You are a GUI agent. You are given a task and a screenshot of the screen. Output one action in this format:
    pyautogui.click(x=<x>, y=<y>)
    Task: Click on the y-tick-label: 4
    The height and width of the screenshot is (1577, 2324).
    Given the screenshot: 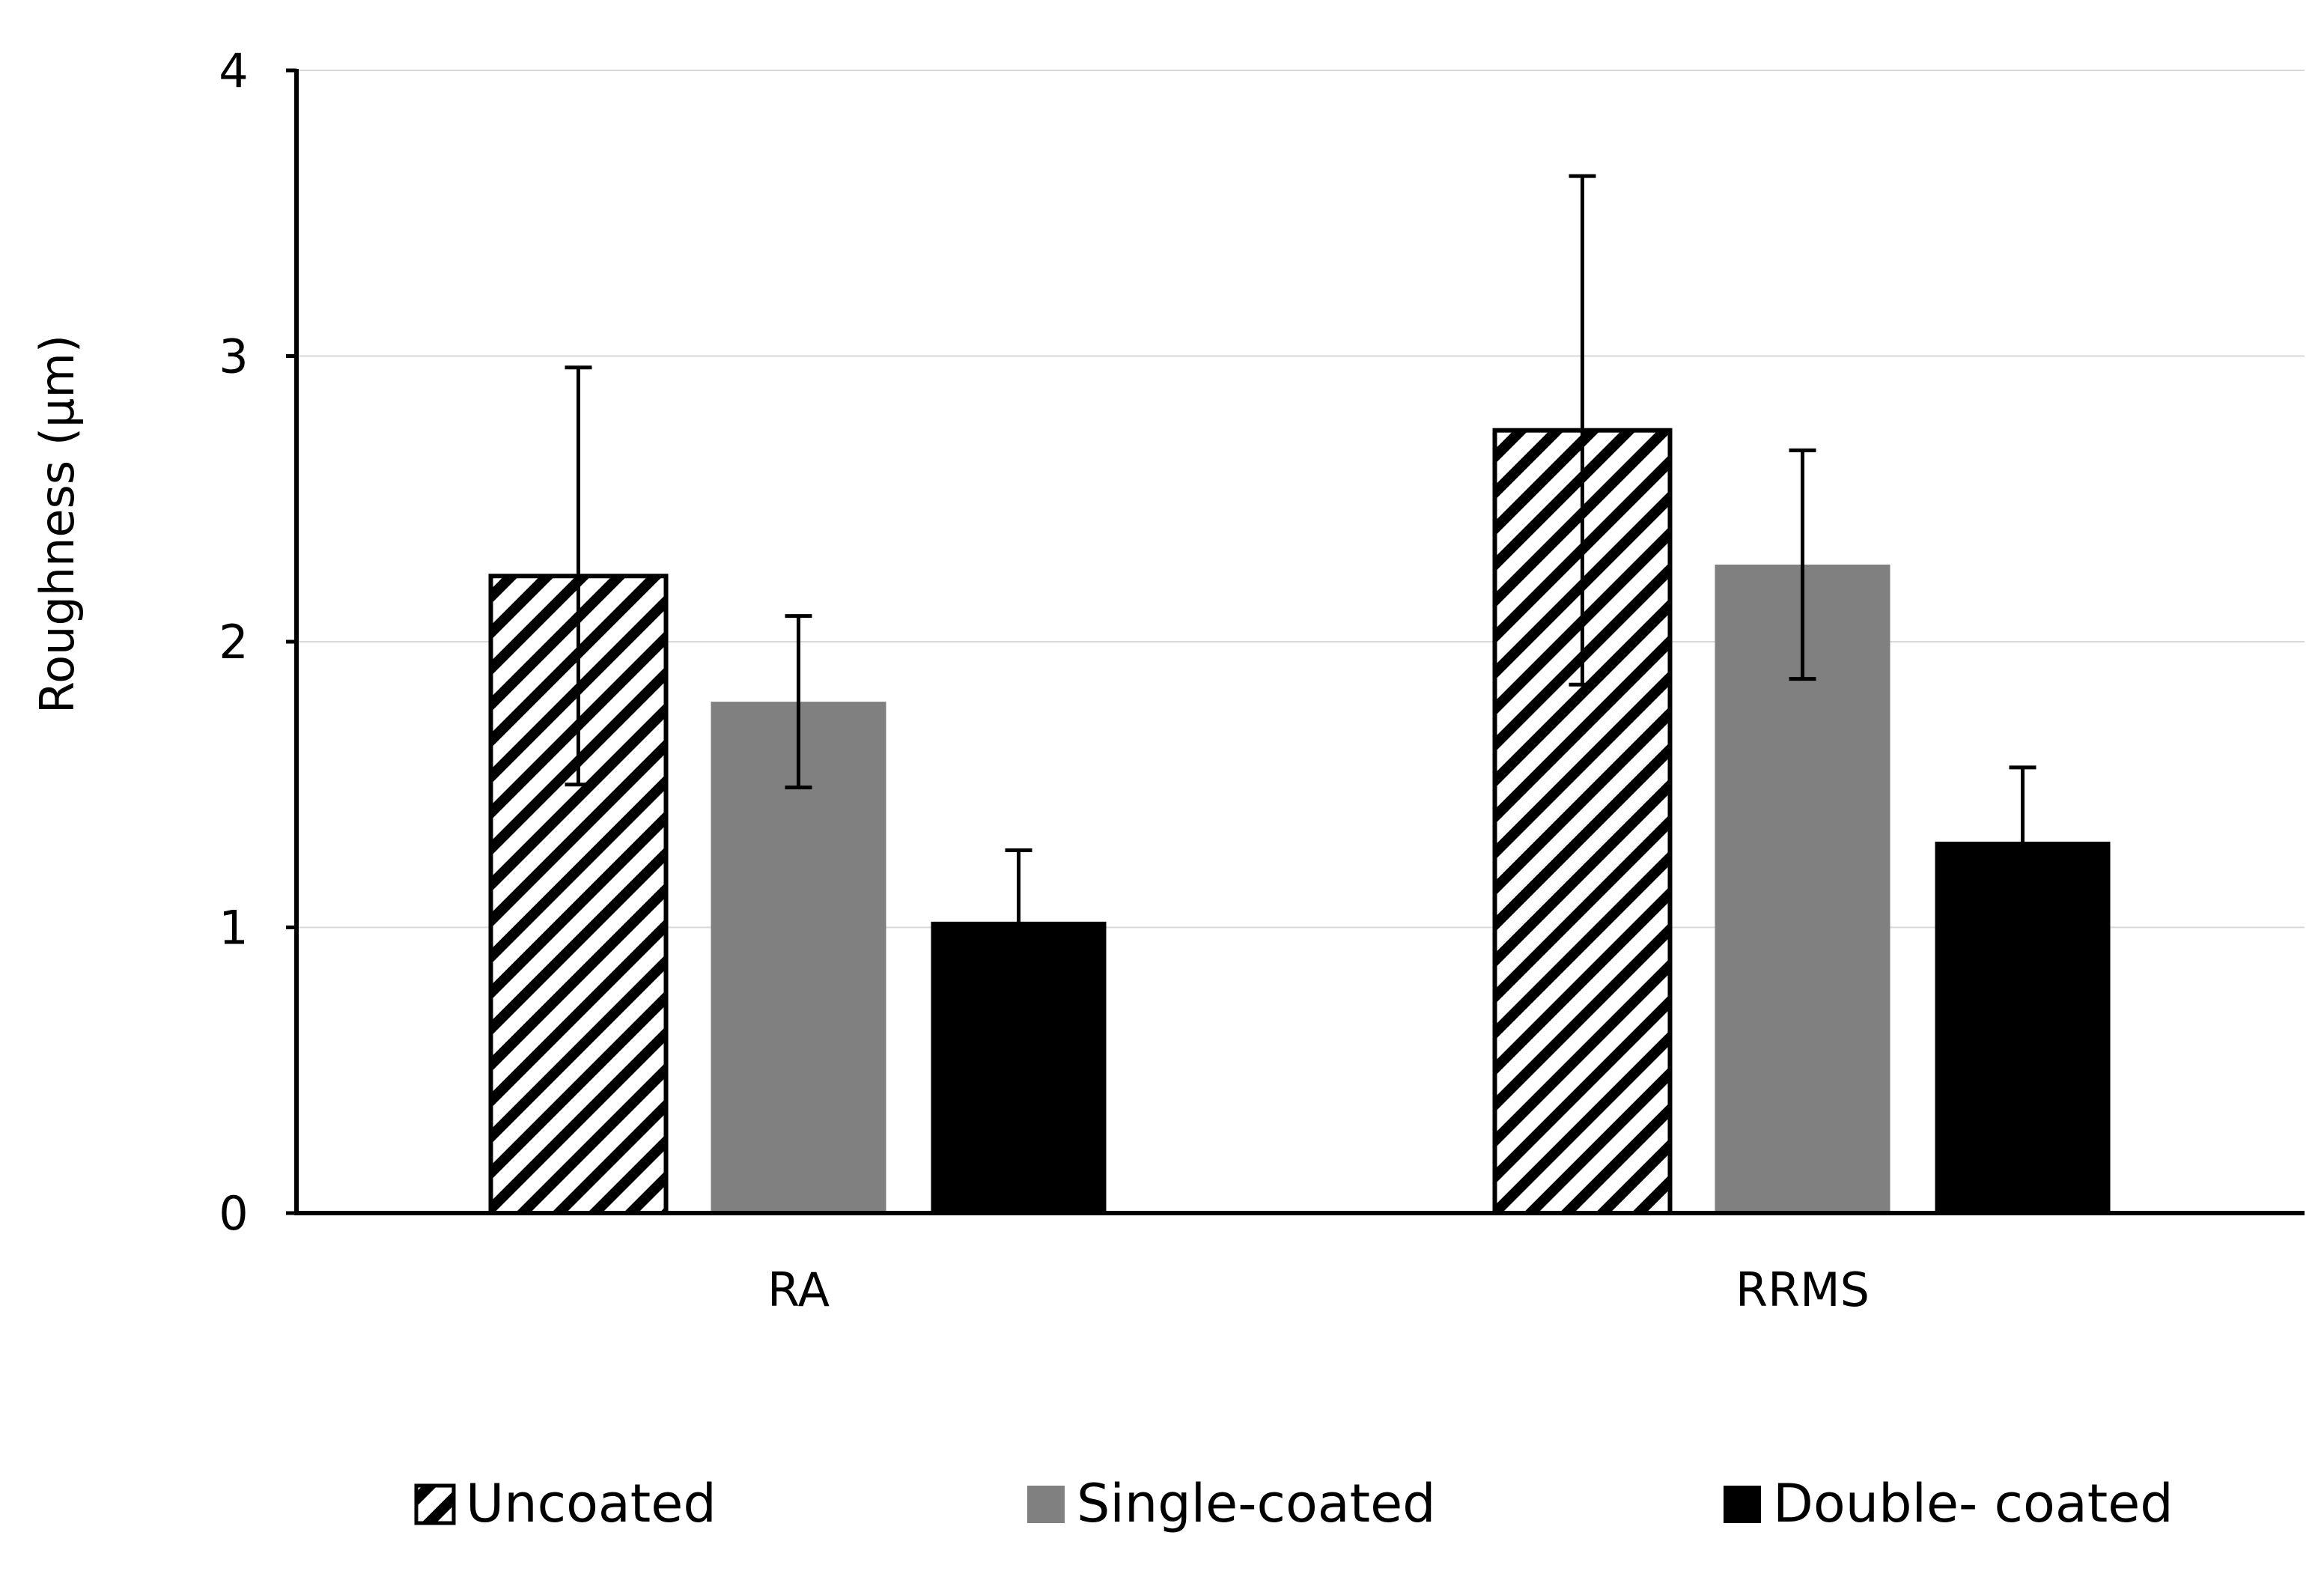 What is the action you would take?
    pyautogui.click(x=233, y=70)
    